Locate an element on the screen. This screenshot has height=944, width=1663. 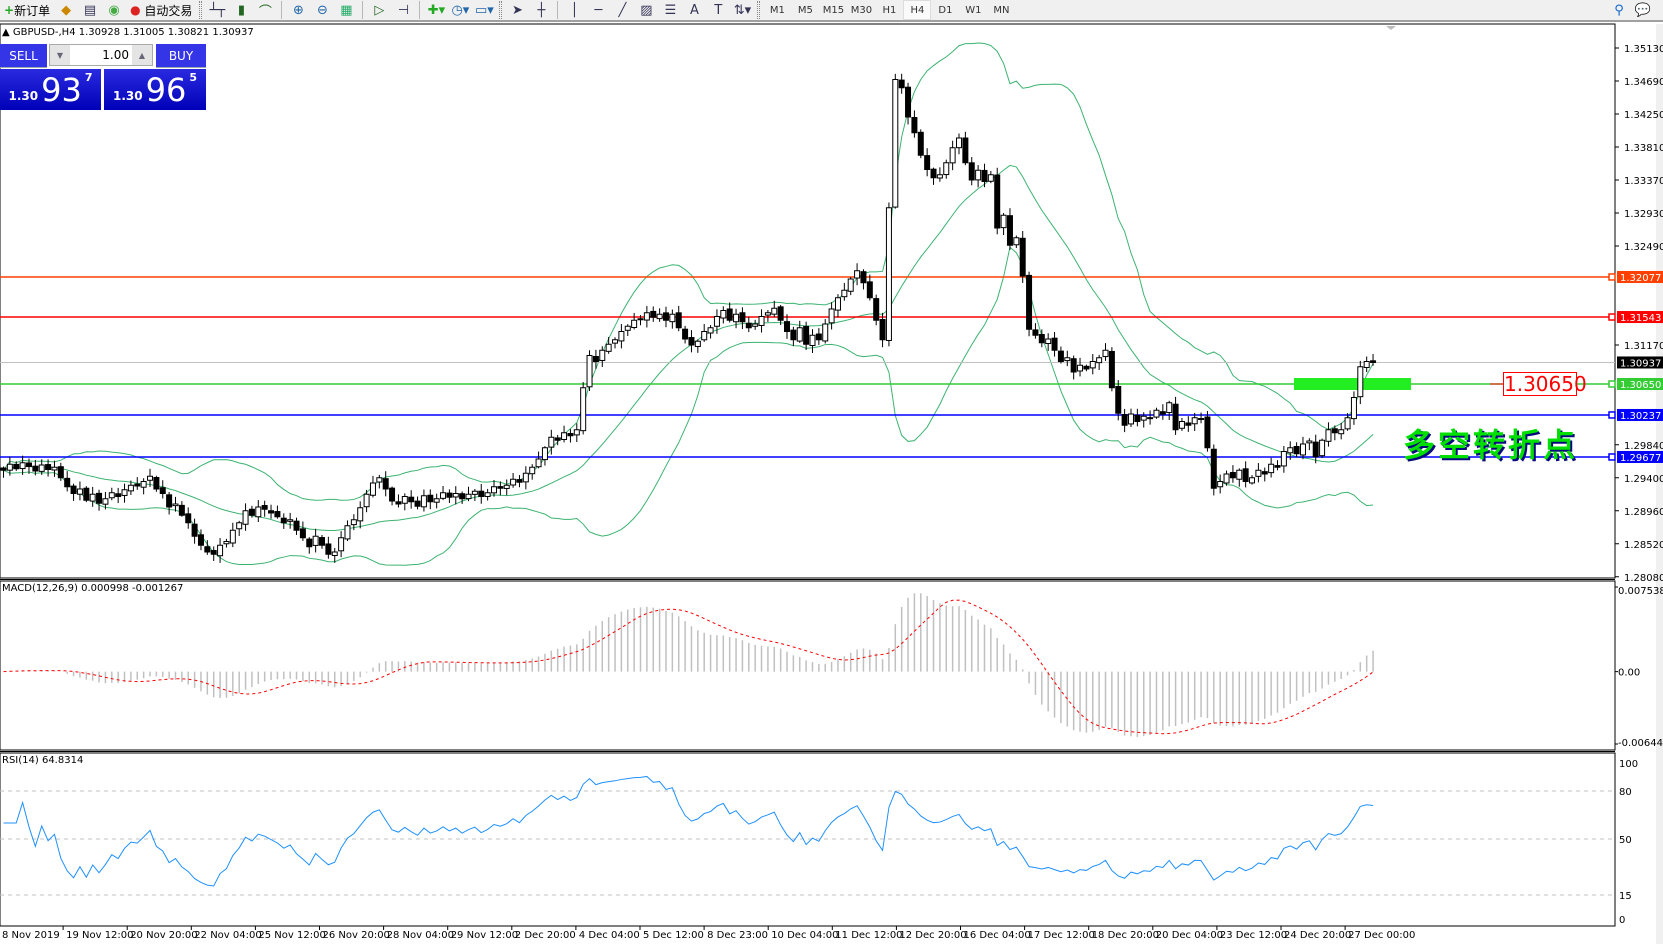
timeframe-h1: H1 is located at coordinates (889, 10).